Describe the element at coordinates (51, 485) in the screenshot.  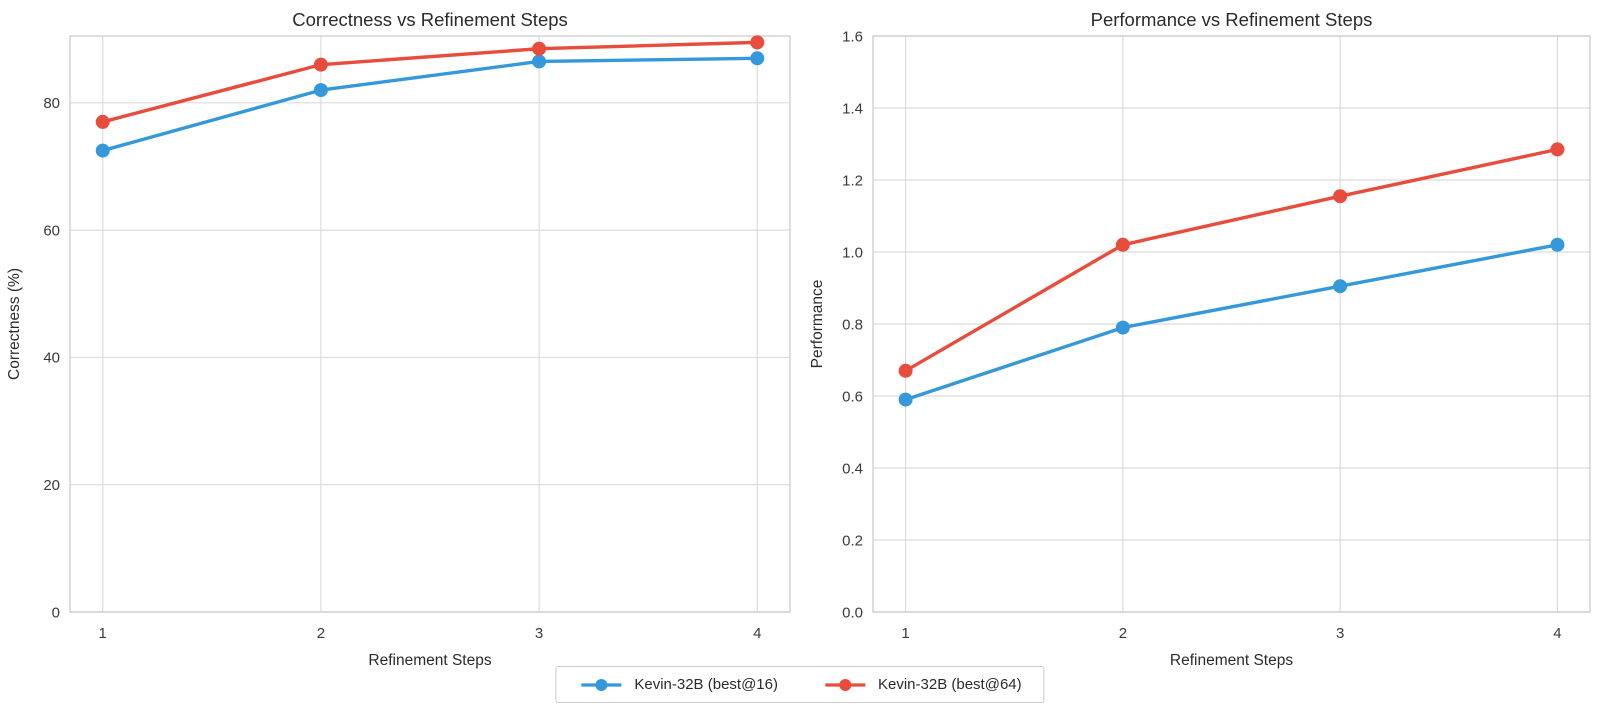
I see `y-tick-label: 20` at that location.